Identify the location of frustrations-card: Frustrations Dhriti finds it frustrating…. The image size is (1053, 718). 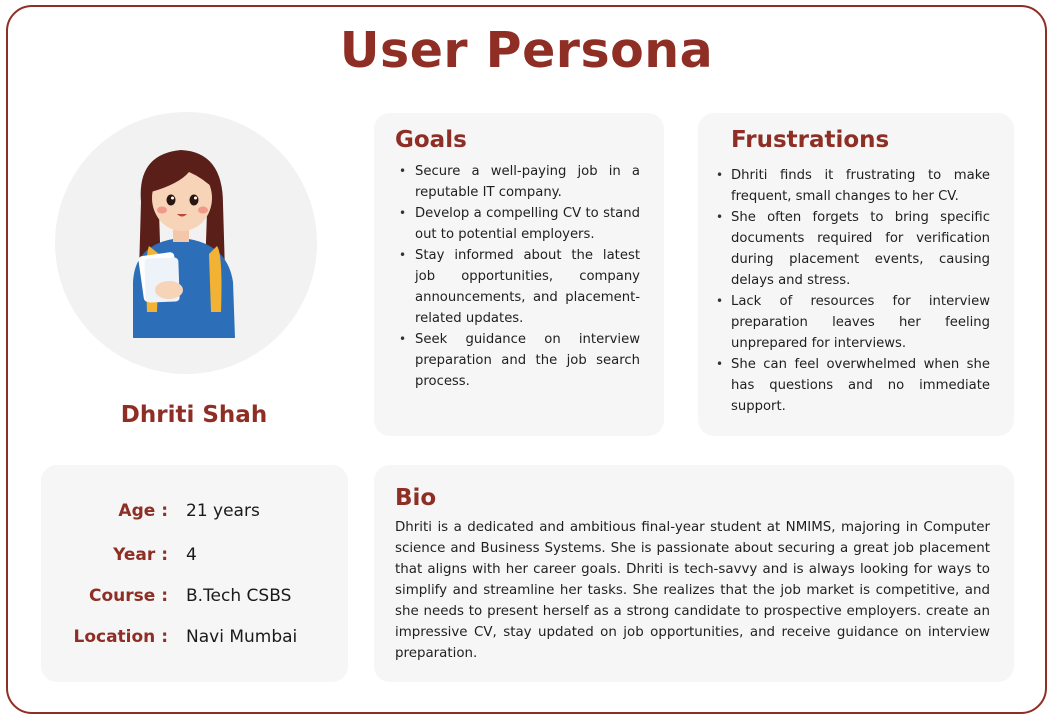
(856, 274).